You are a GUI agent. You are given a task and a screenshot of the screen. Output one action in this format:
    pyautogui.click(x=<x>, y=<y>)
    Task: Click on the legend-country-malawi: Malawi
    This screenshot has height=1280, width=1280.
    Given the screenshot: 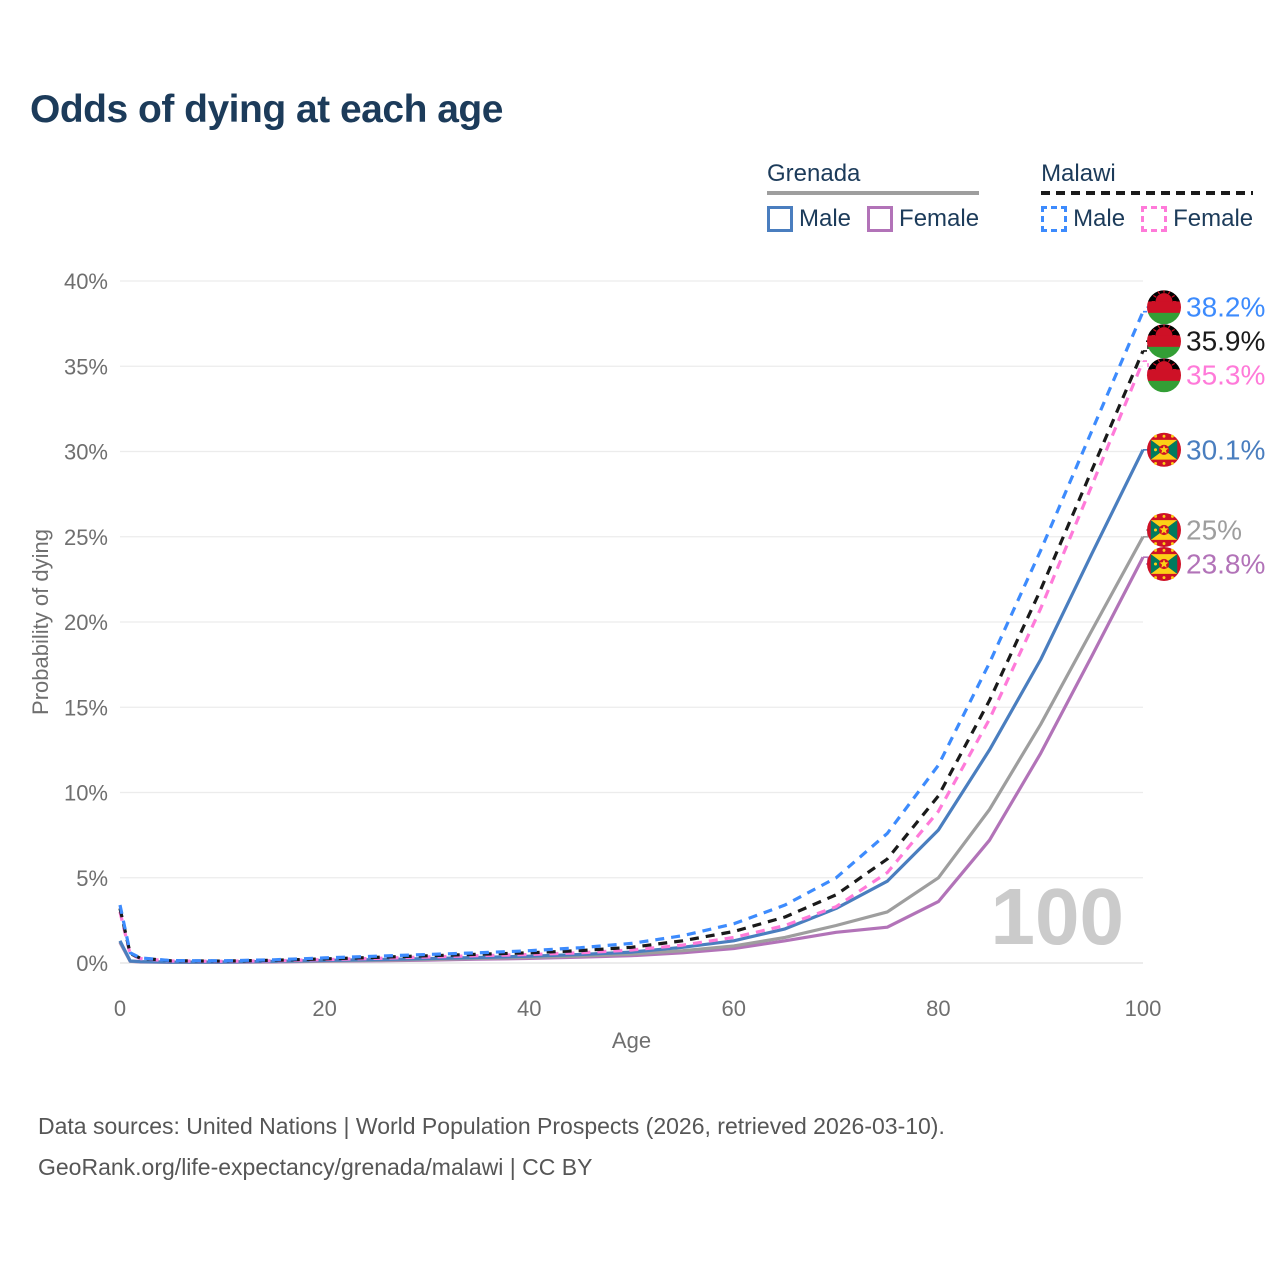 What is the action you would take?
    pyautogui.click(x=1147, y=177)
    